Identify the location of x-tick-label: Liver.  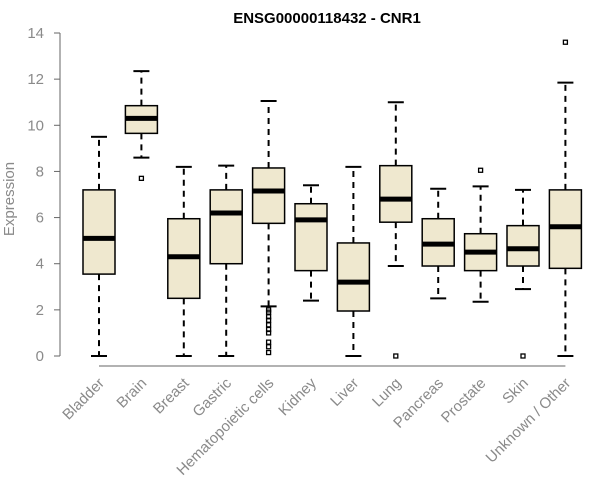
(344, 392).